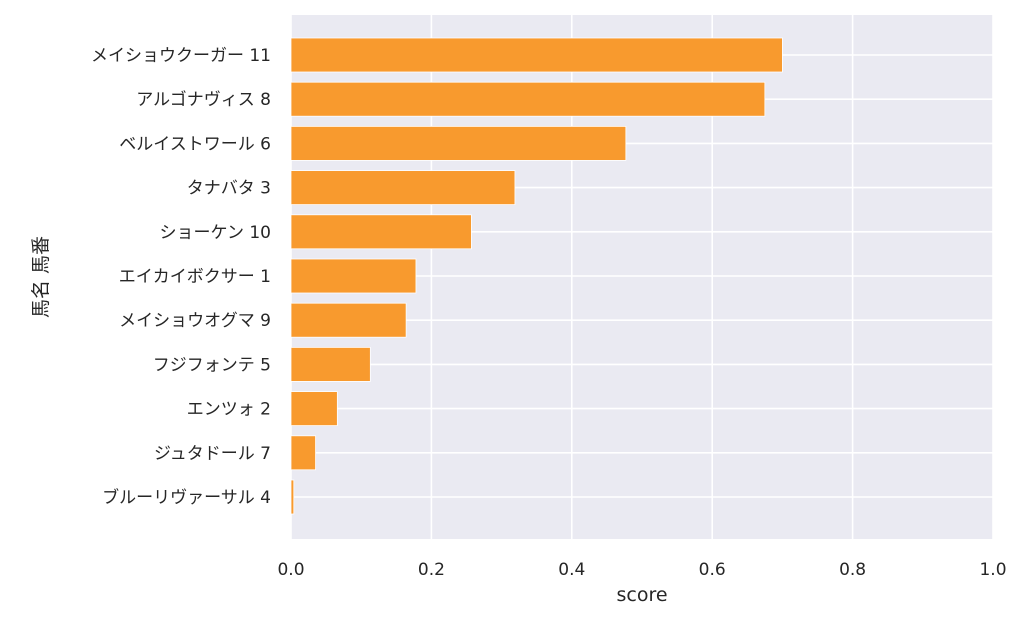  What do you see at coordinates (41, 277) in the screenshot?
I see `y-axis-label: 馬名 馬番` at bounding box center [41, 277].